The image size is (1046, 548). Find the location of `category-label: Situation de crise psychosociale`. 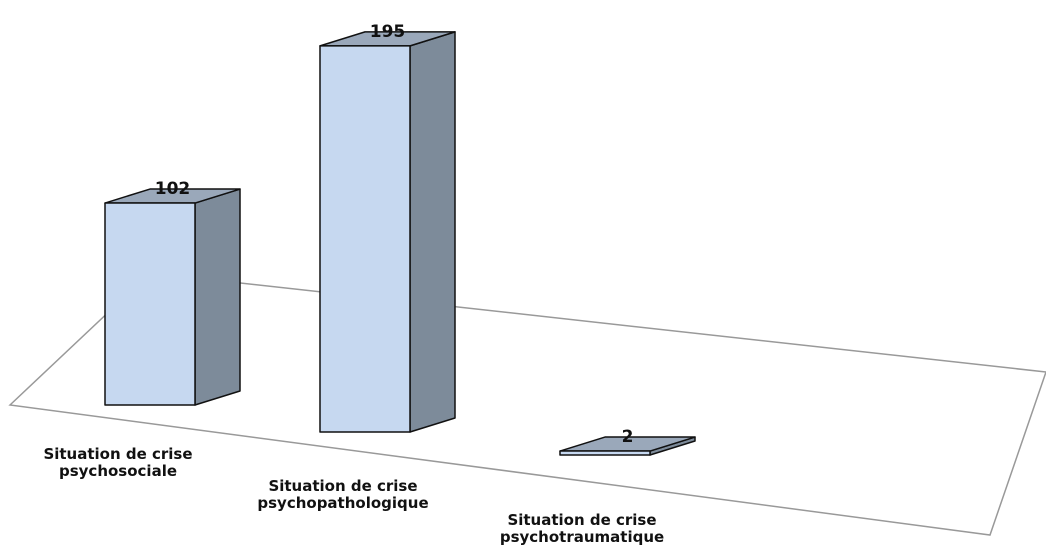

category-label: Situation de crise psychosociale is located at coordinates (118, 462).